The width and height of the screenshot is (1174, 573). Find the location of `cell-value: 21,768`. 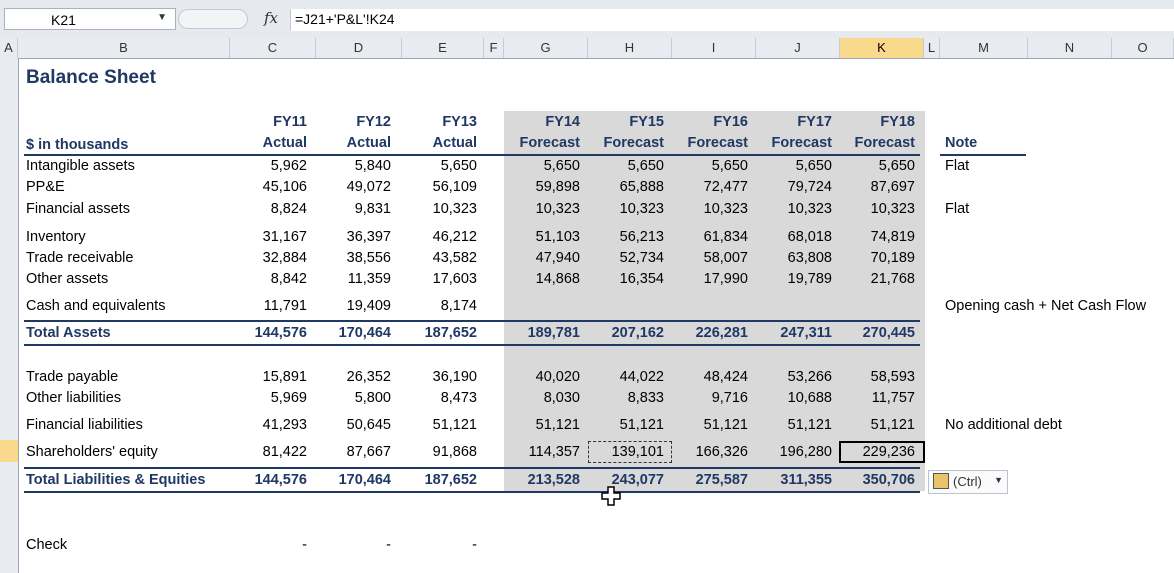

cell-value: 21,768 is located at coordinates (892, 279).